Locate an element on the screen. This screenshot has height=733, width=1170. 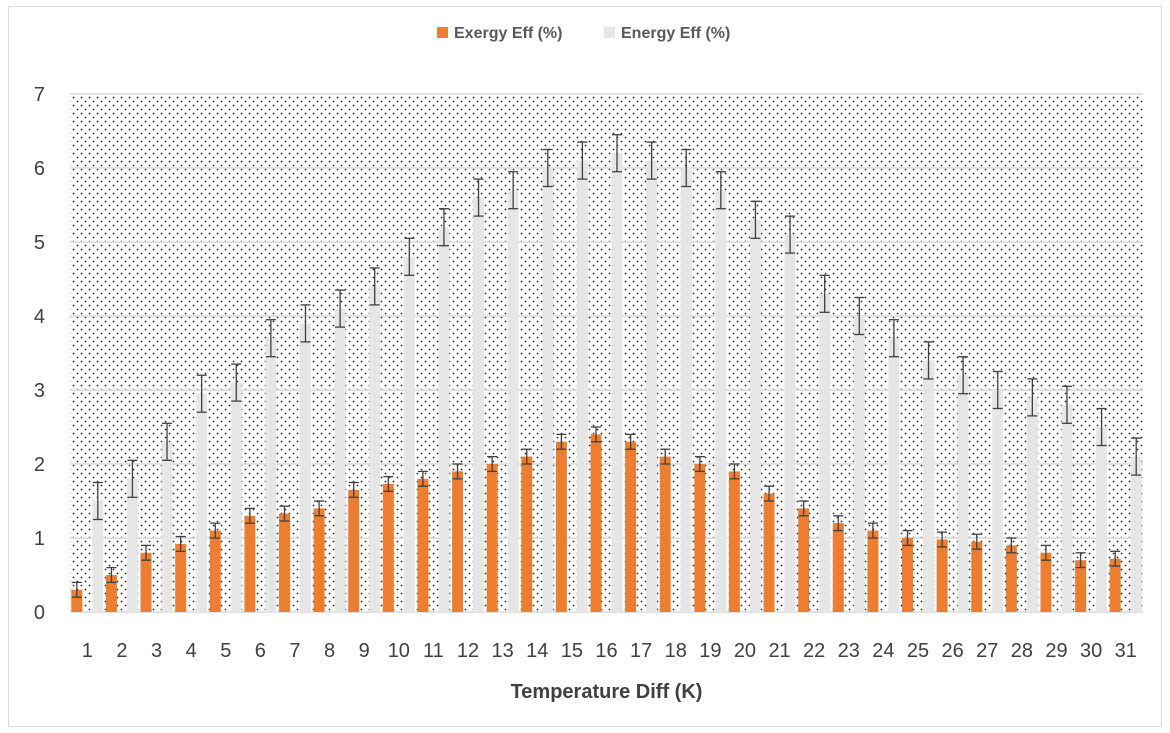
x-tick-label: 17 is located at coordinates (641, 651).